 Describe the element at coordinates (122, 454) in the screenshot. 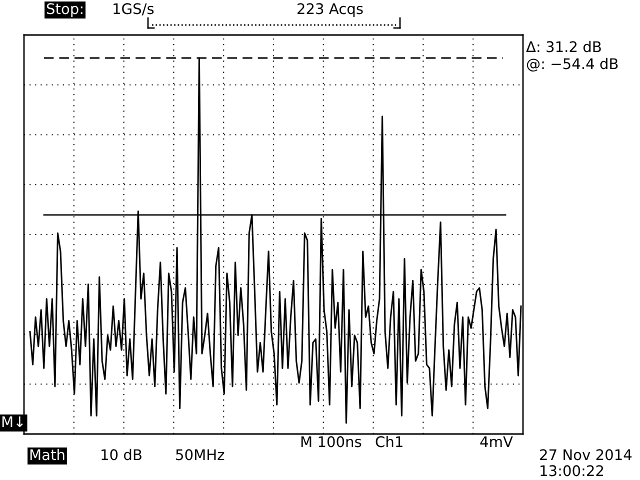

I see `text: 10 dB` at that location.